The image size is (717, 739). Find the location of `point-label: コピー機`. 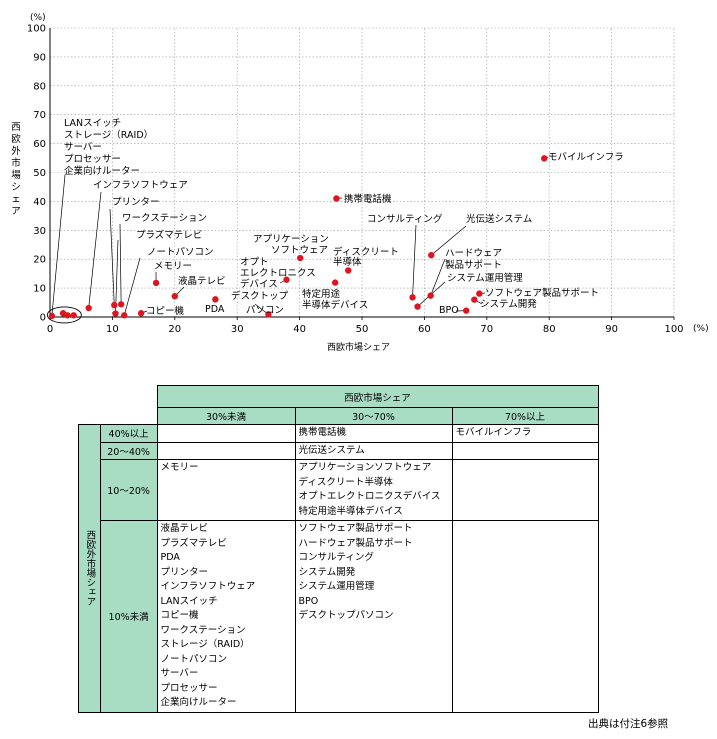

point-label: コピー機 is located at coordinates (165, 311).